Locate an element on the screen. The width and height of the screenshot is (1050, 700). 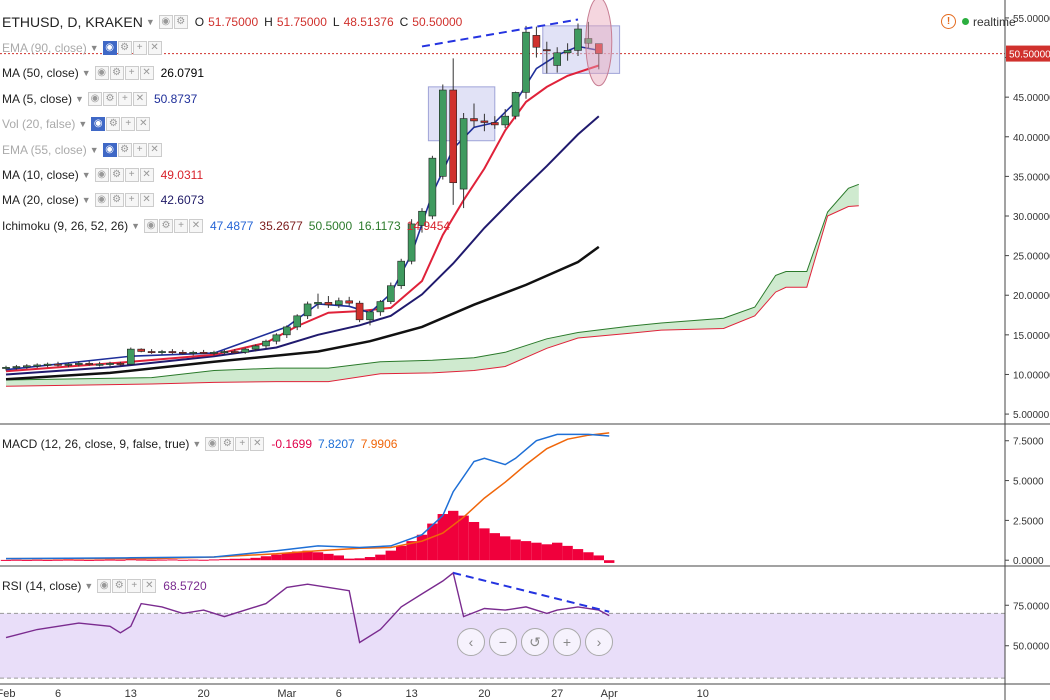
price-axis-label: 30.00000 is located at coordinates (1031, 217).